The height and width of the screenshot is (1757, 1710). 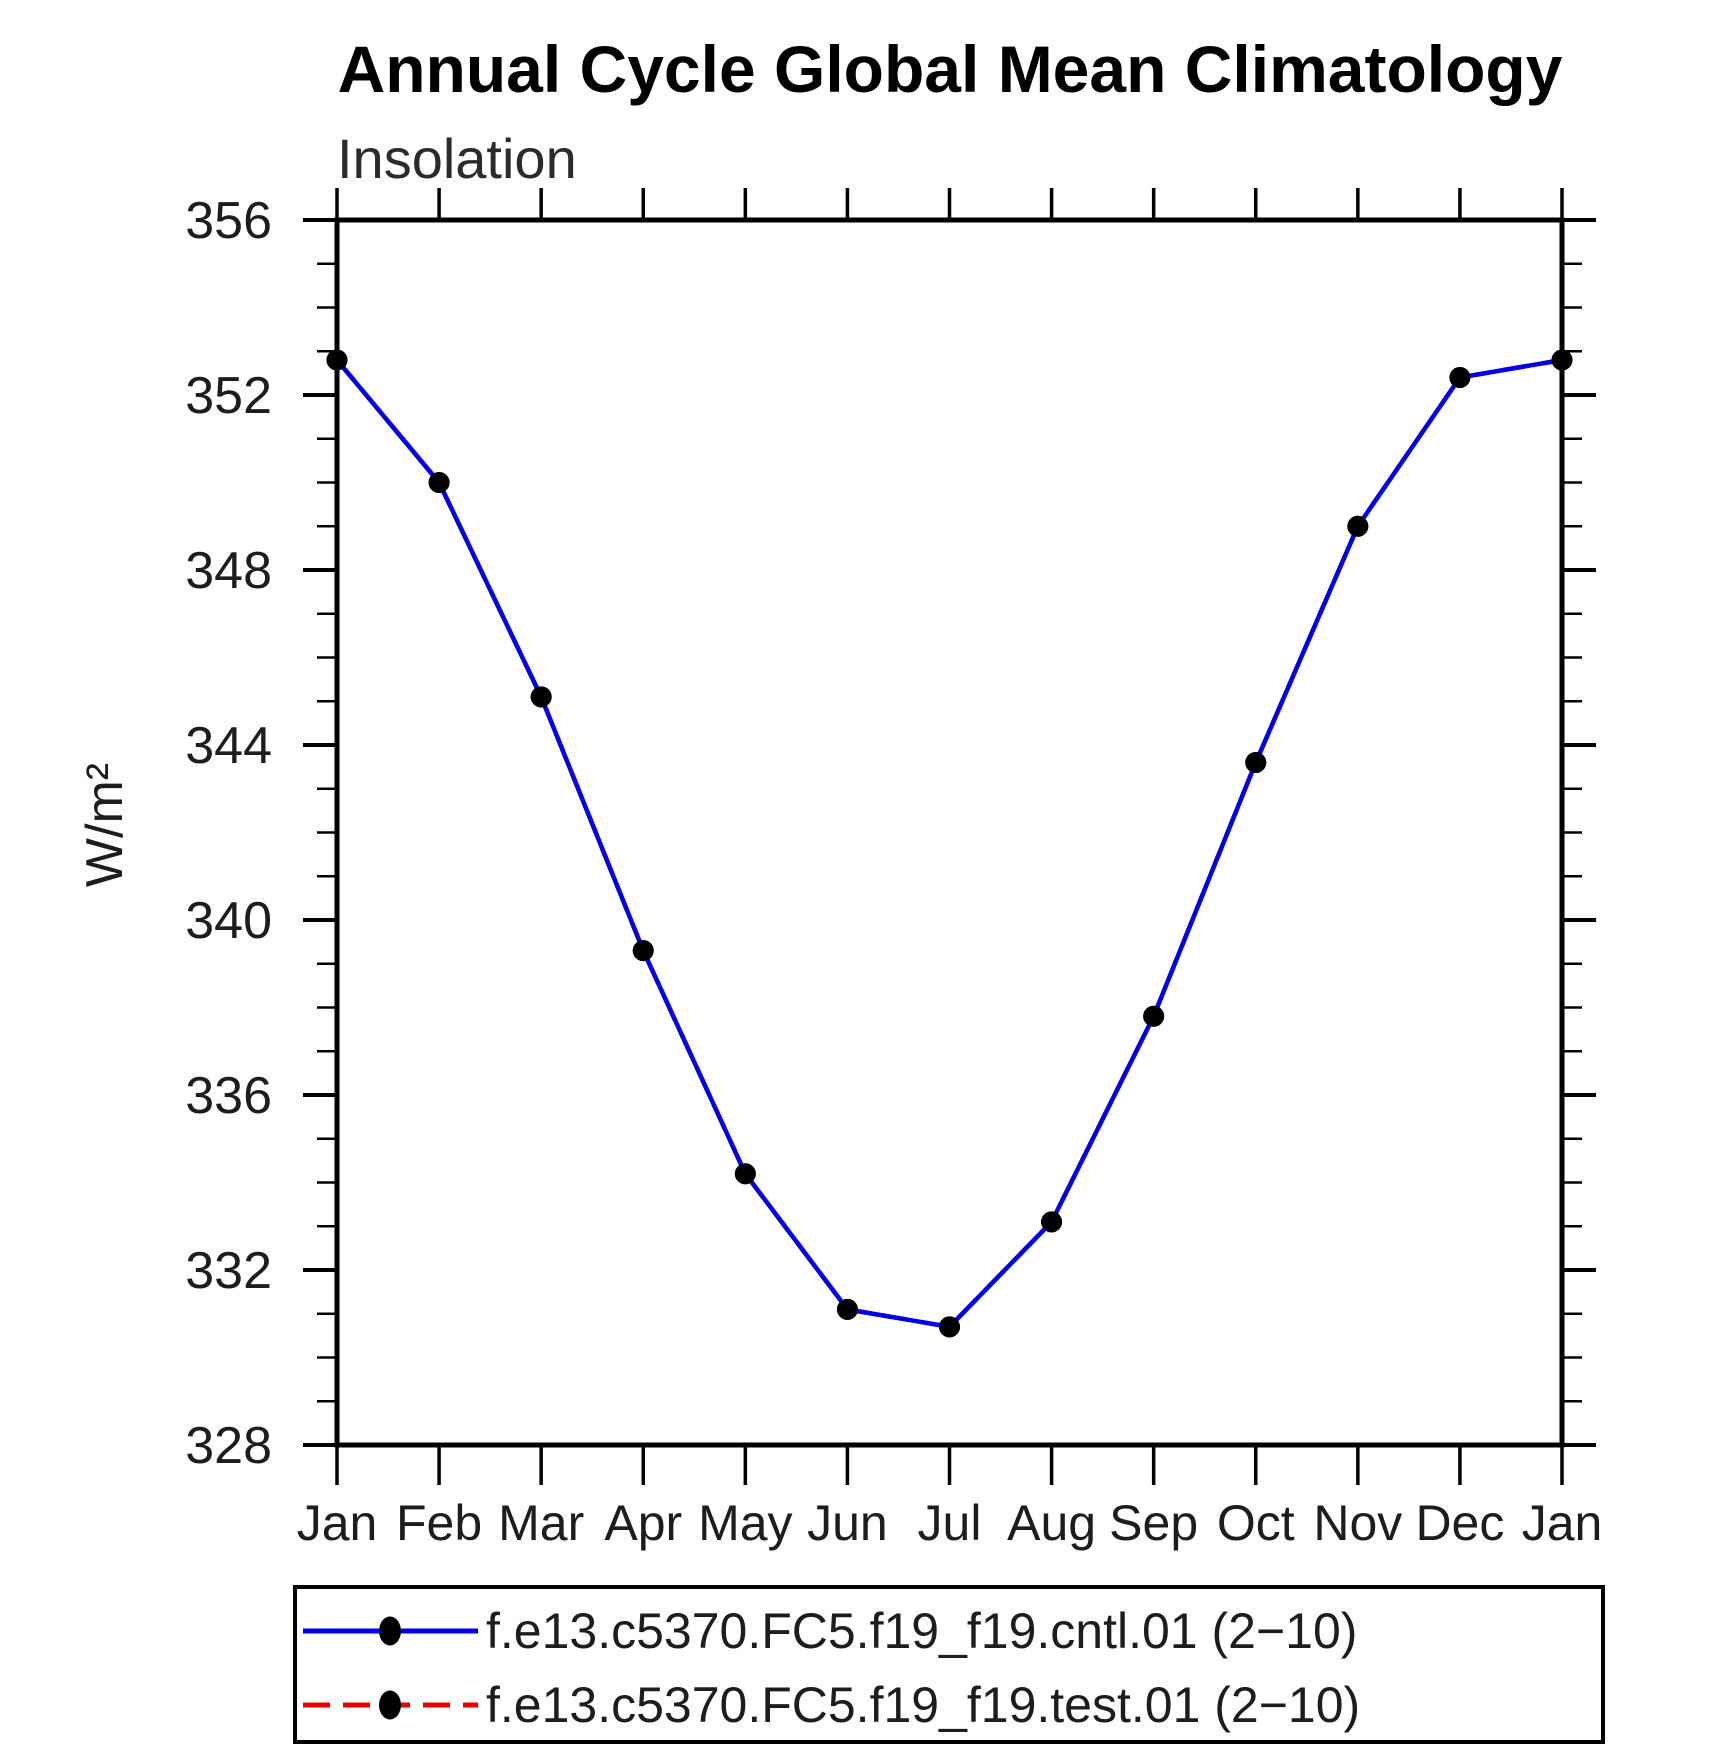 What do you see at coordinates (1357, 1523) in the screenshot?
I see `x-tick-label: Nov` at bounding box center [1357, 1523].